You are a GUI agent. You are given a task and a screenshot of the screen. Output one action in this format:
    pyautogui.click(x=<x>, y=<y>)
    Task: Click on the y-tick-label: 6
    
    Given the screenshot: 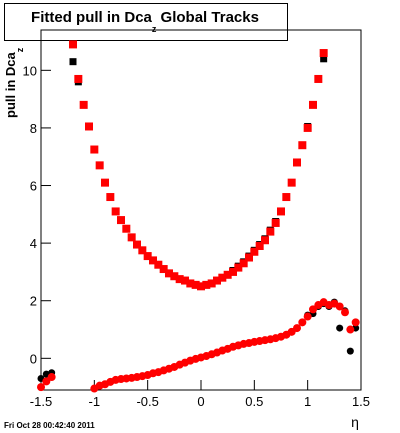 What is the action you would take?
    pyautogui.click(x=33, y=186)
    